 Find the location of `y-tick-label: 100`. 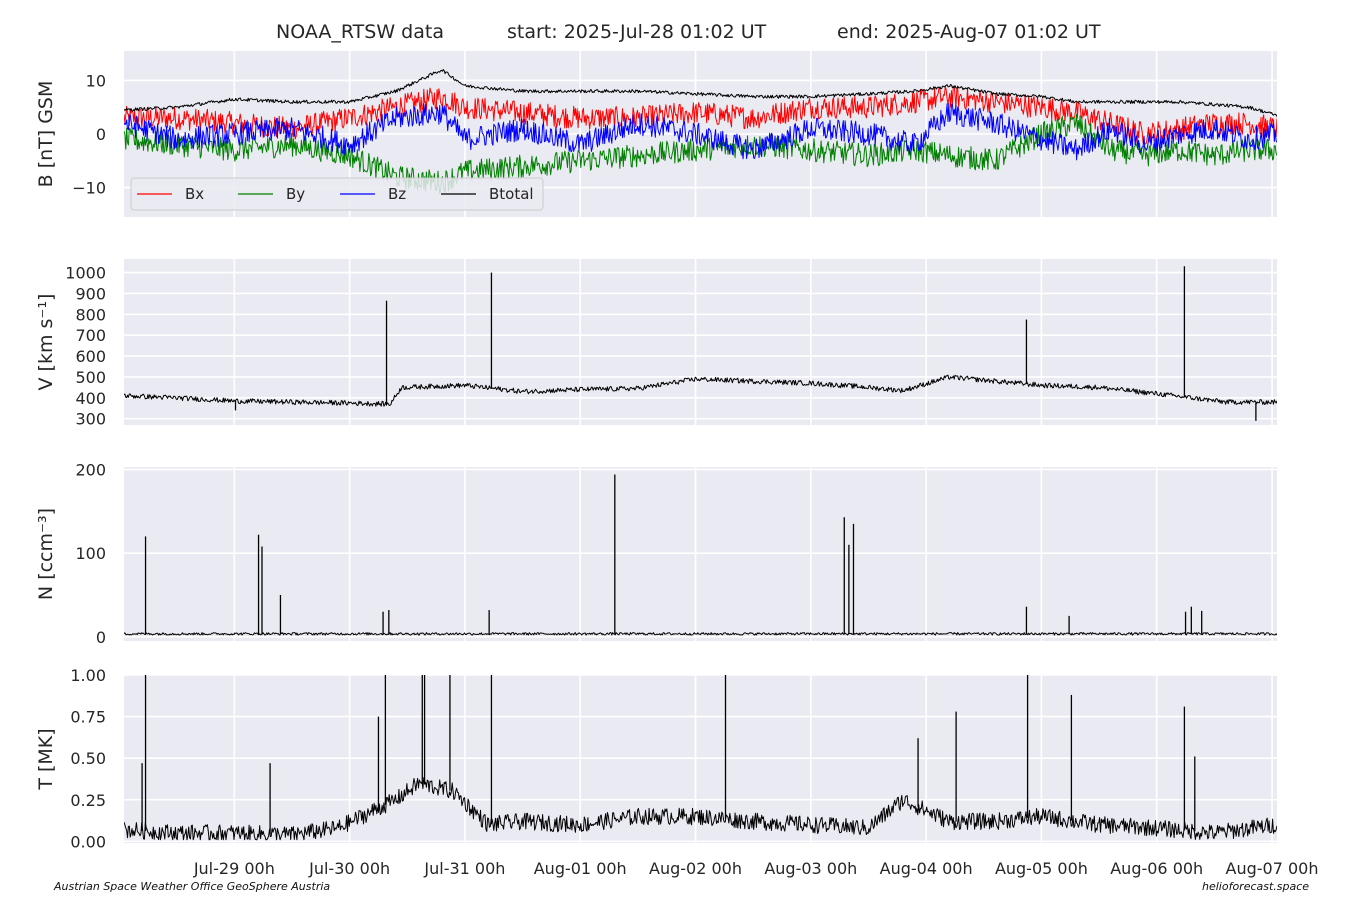

y-tick-label: 100 is located at coordinates (90, 553).